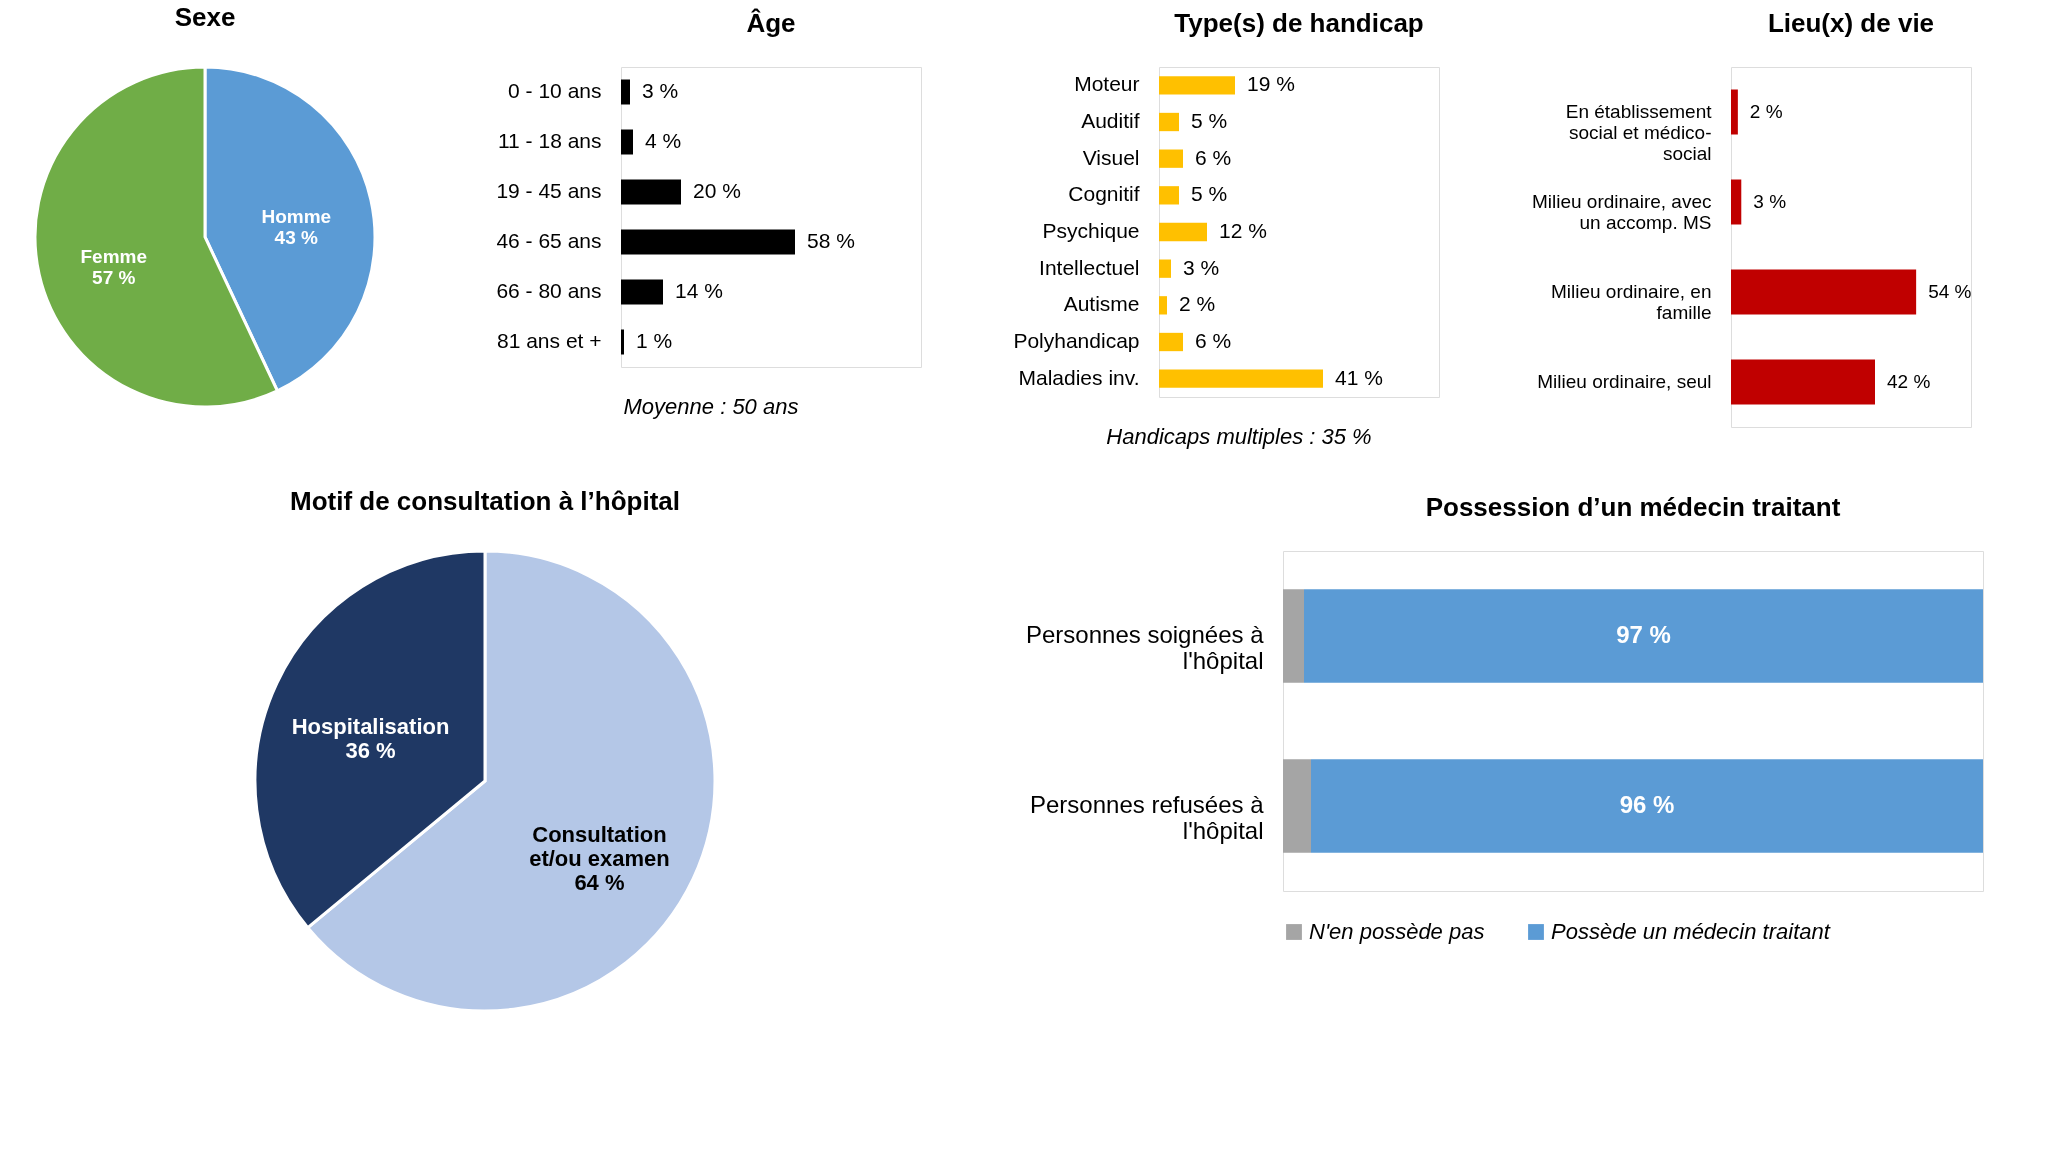 Image resolution: width=2046 pixels, height=1161 pixels. Describe the element at coordinates (1239, 436) in the screenshot. I see `text: Handicaps multiples : 35 %` at that location.